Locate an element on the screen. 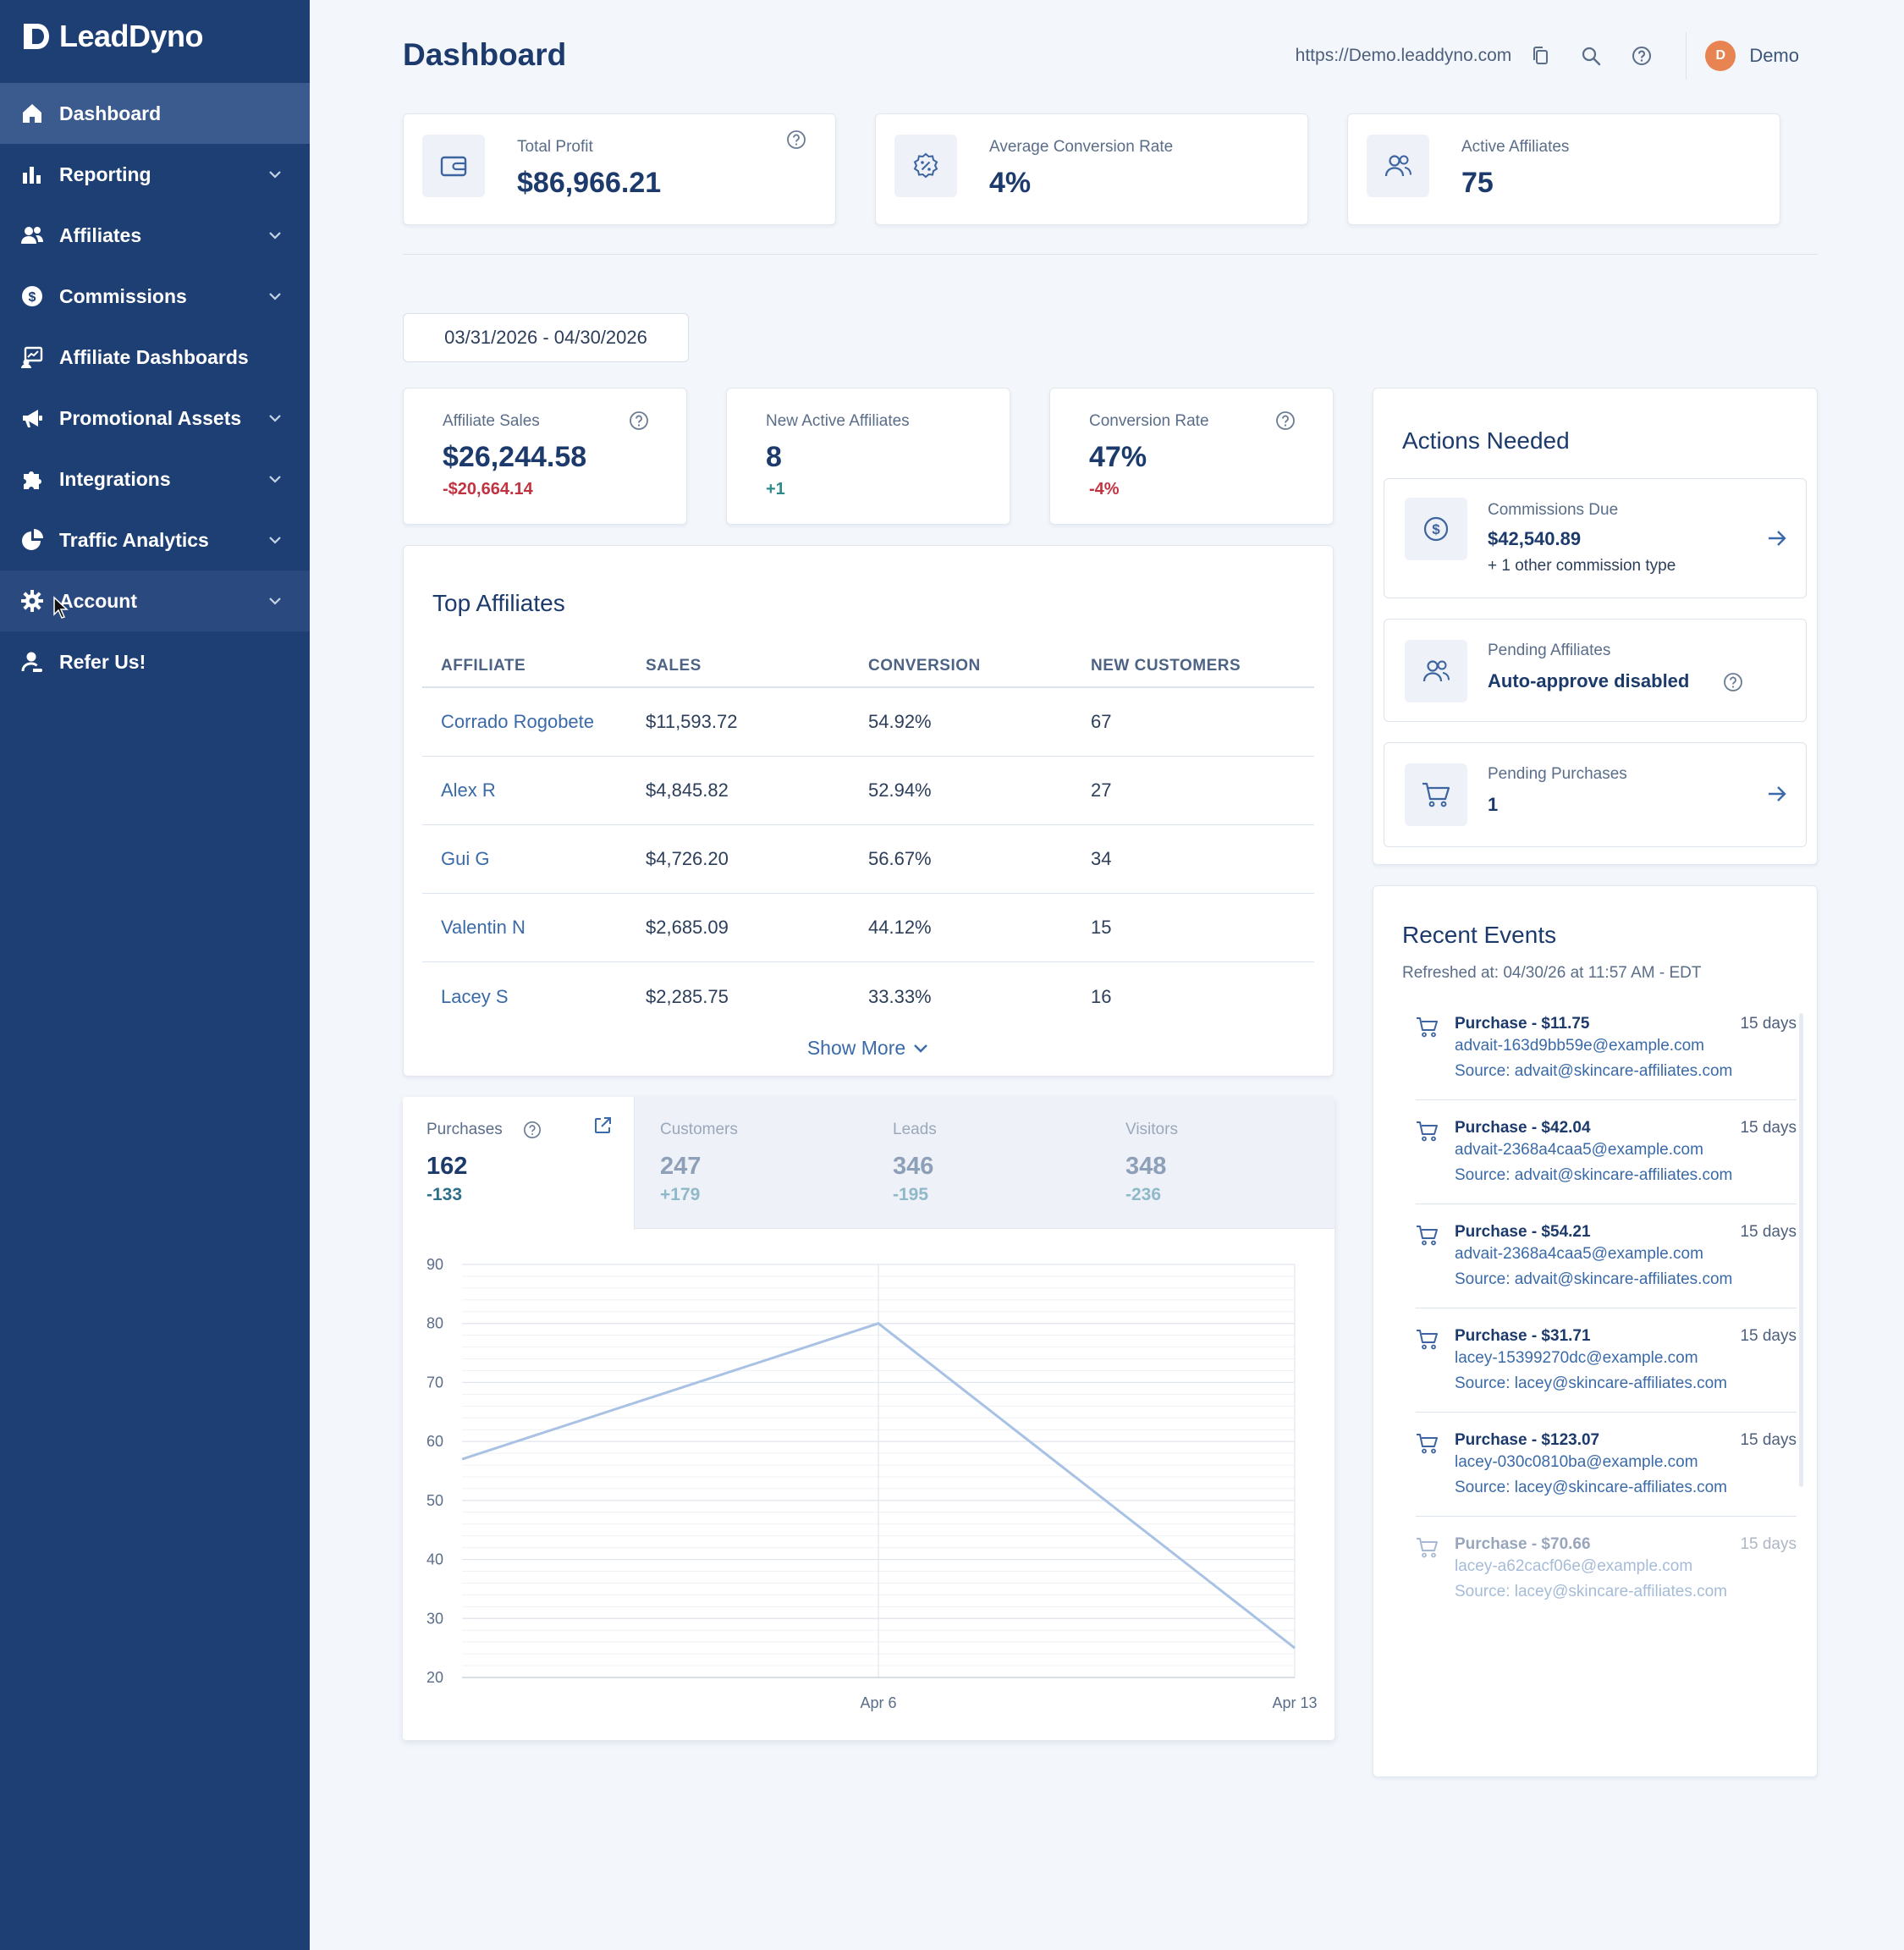 This screenshot has width=1904, height=1950. action-sub: + 1 other commission type is located at coordinates (1582, 566).